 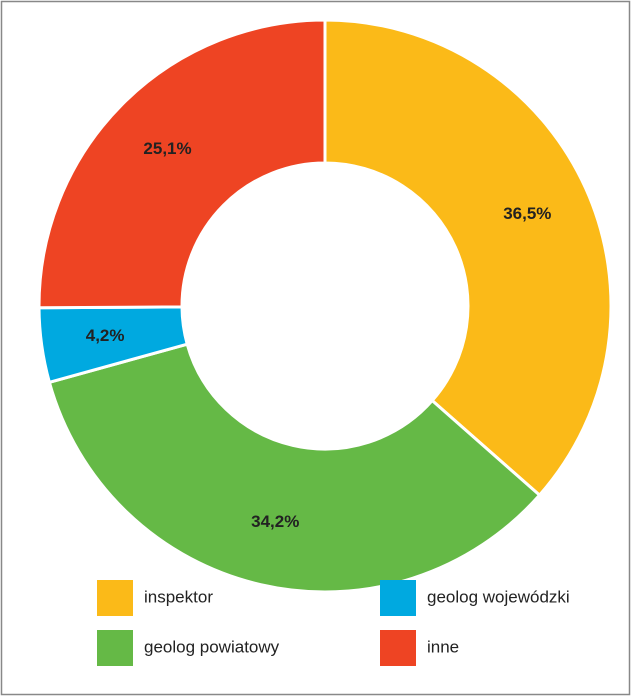 What do you see at coordinates (212, 646) in the screenshot?
I see `legend-label: geolog powiatowy` at bounding box center [212, 646].